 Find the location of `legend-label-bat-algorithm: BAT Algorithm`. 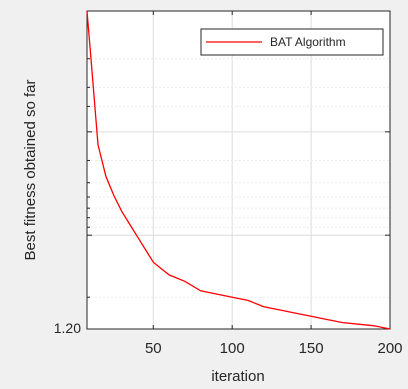

legend-label-bat-algorithm: BAT Algorithm is located at coordinates (308, 42).